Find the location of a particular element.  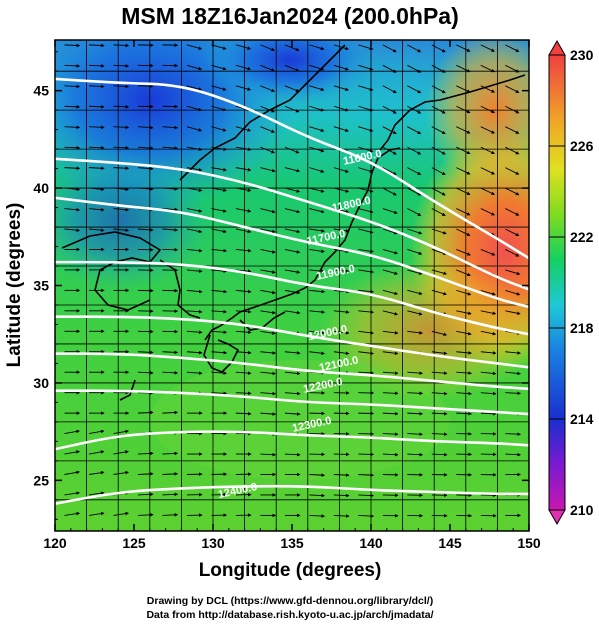

y-tick-label: 35 is located at coordinates (41, 286).